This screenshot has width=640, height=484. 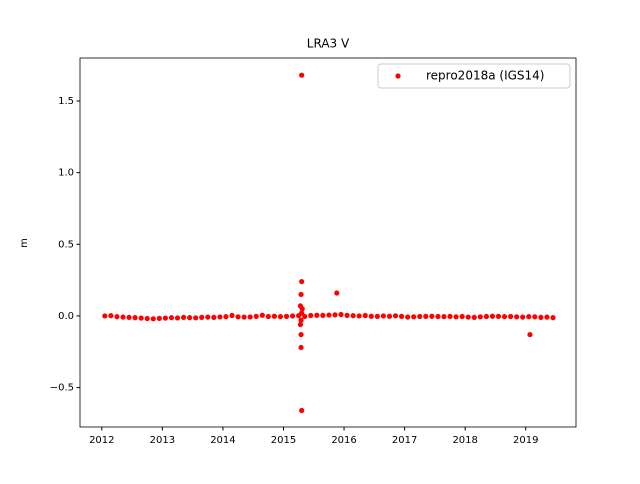 What do you see at coordinates (283, 440) in the screenshot?
I see `x-tick-label: 2015` at bounding box center [283, 440].